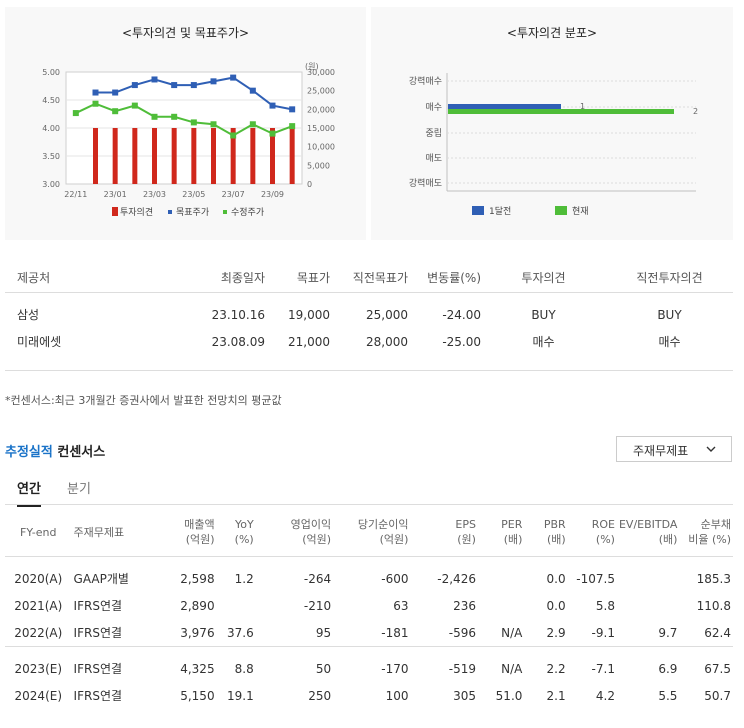  What do you see at coordinates (272, 194) in the screenshot?
I see `x-tick-label: 23/09` at bounding box center [272, 194].